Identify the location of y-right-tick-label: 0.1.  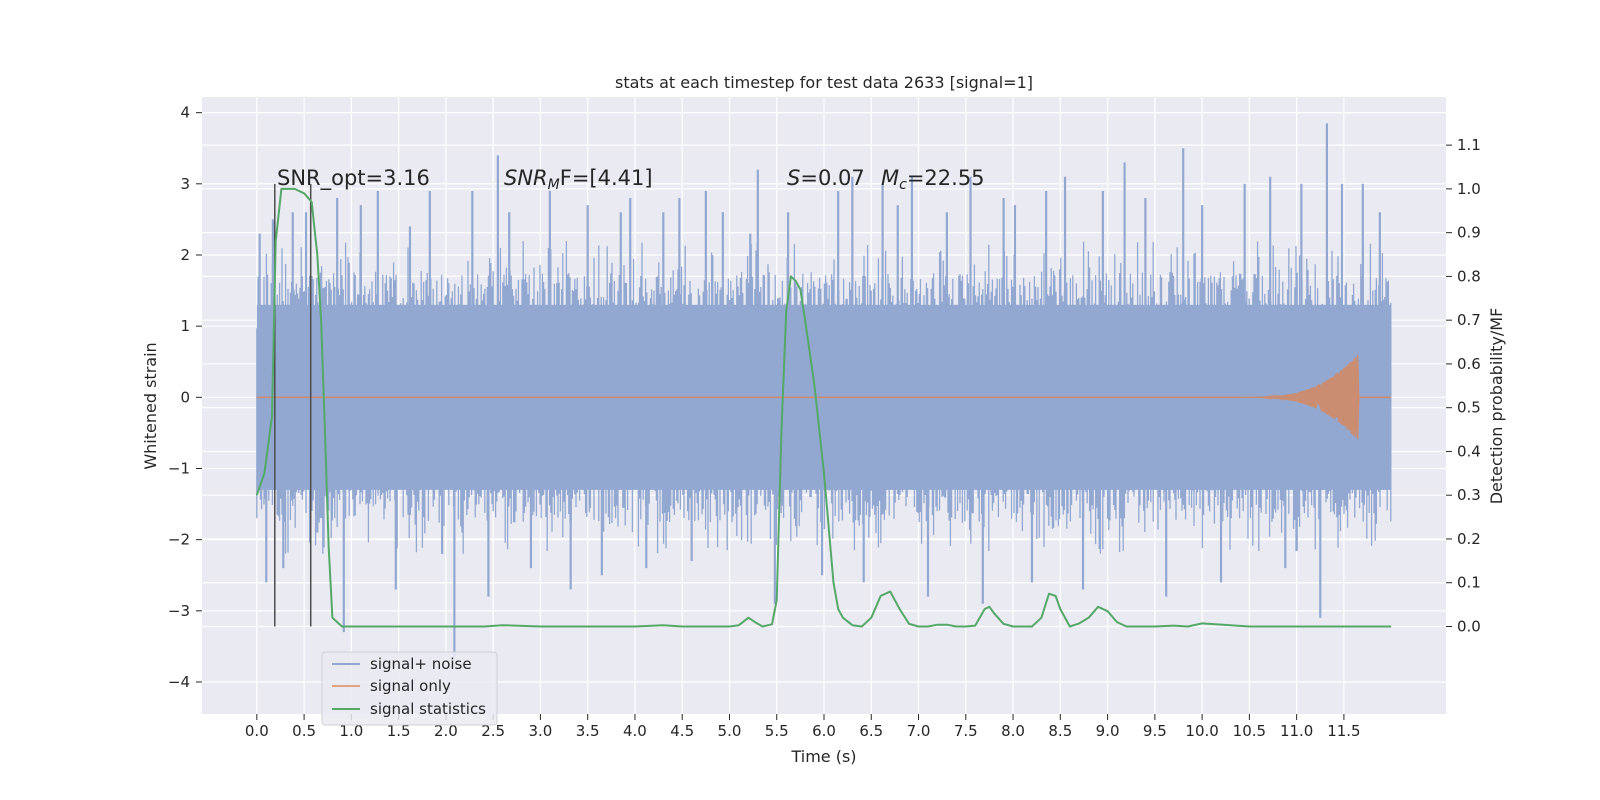
(1469, 583).